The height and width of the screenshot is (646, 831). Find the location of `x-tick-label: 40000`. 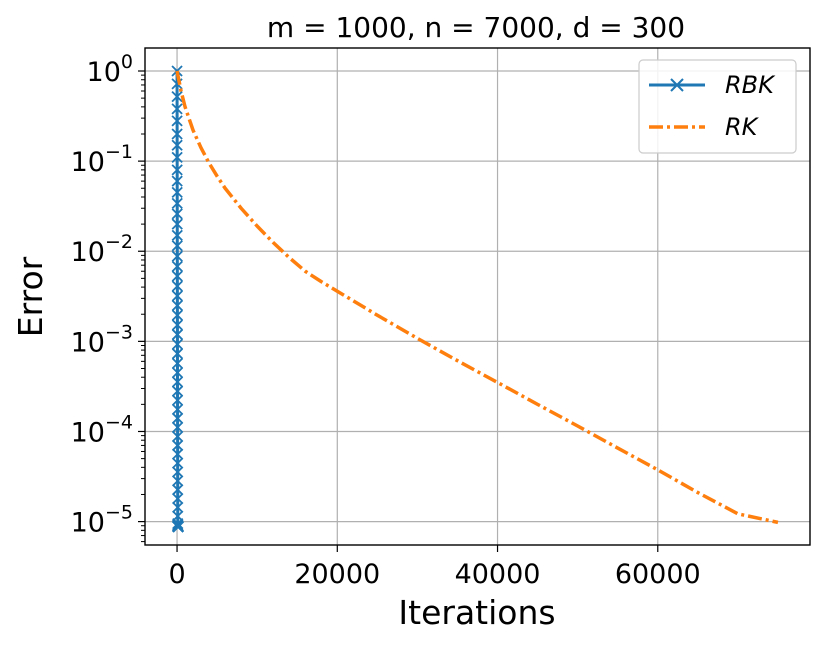

x-tick-label: 40000 is located at coordinates (498, 574).